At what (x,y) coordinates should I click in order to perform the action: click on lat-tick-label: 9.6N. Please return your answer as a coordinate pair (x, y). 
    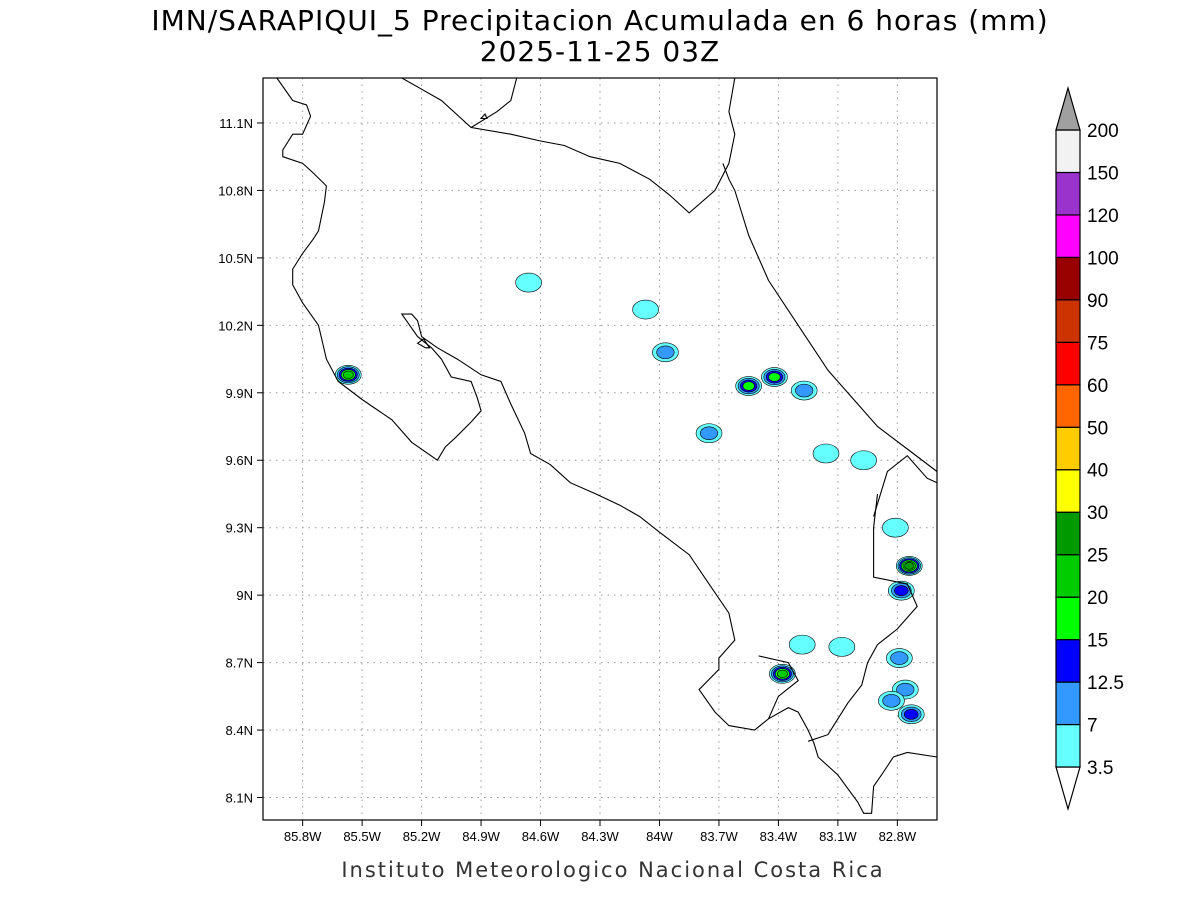
    Looking at the image, I should click on (239, 460).